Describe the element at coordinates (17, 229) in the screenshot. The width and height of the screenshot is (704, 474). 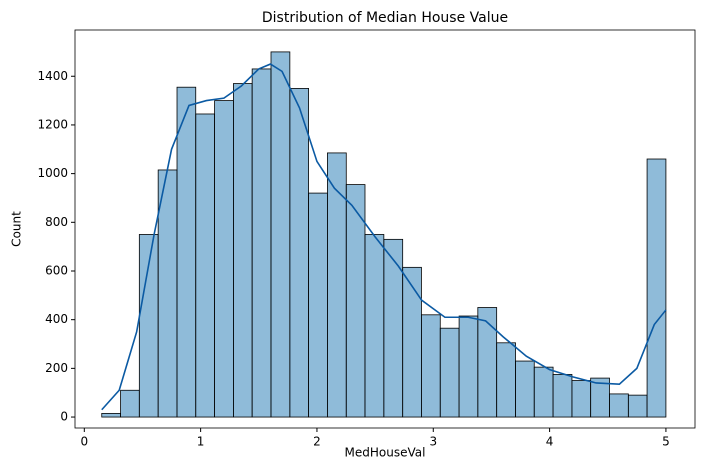
I see `y-axis-label: Count` at that location.